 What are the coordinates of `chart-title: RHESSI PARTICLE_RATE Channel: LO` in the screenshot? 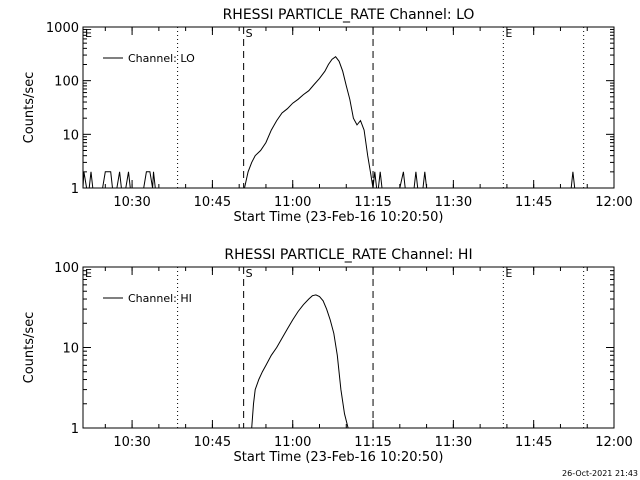 It's located at (349, 15).